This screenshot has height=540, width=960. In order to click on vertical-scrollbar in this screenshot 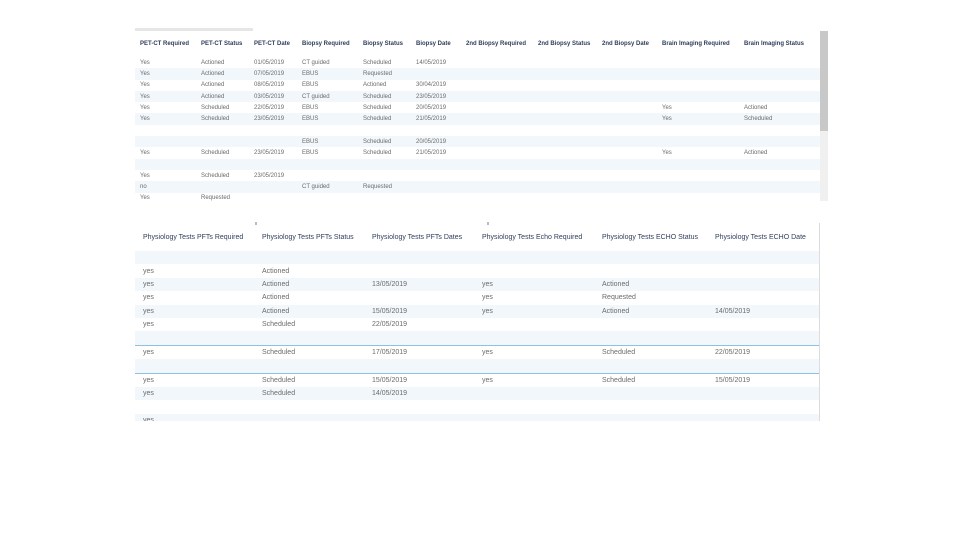, I will do `click(824, 116)`.